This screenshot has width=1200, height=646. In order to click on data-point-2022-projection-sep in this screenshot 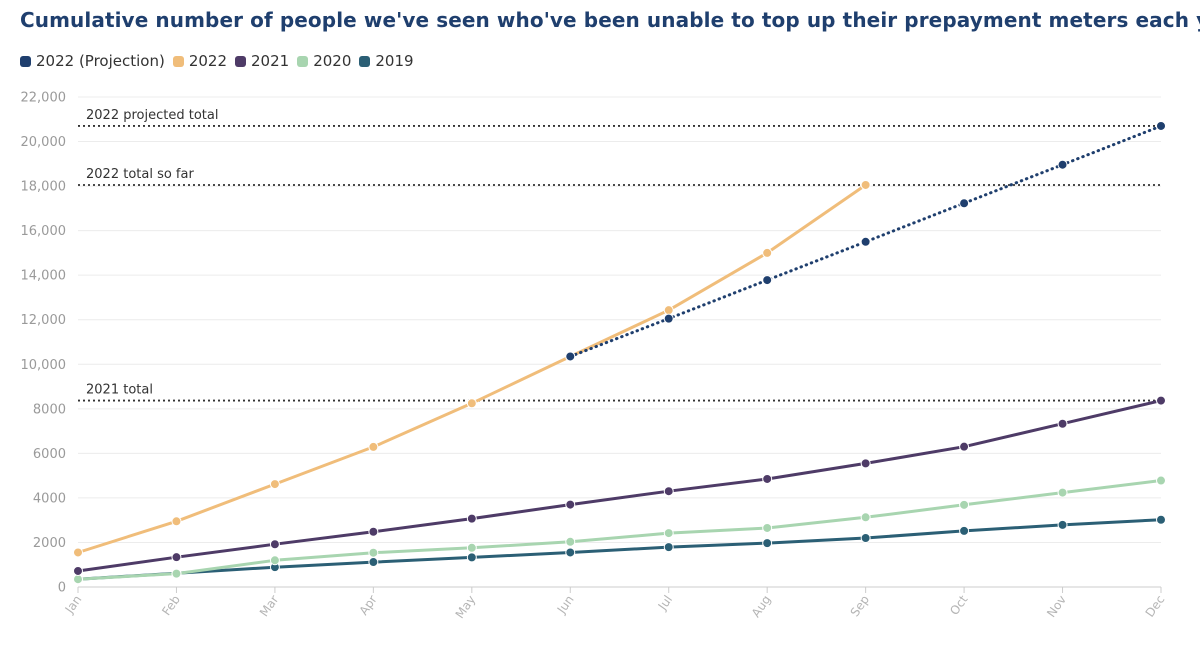, I will do `click(865, 241)`.